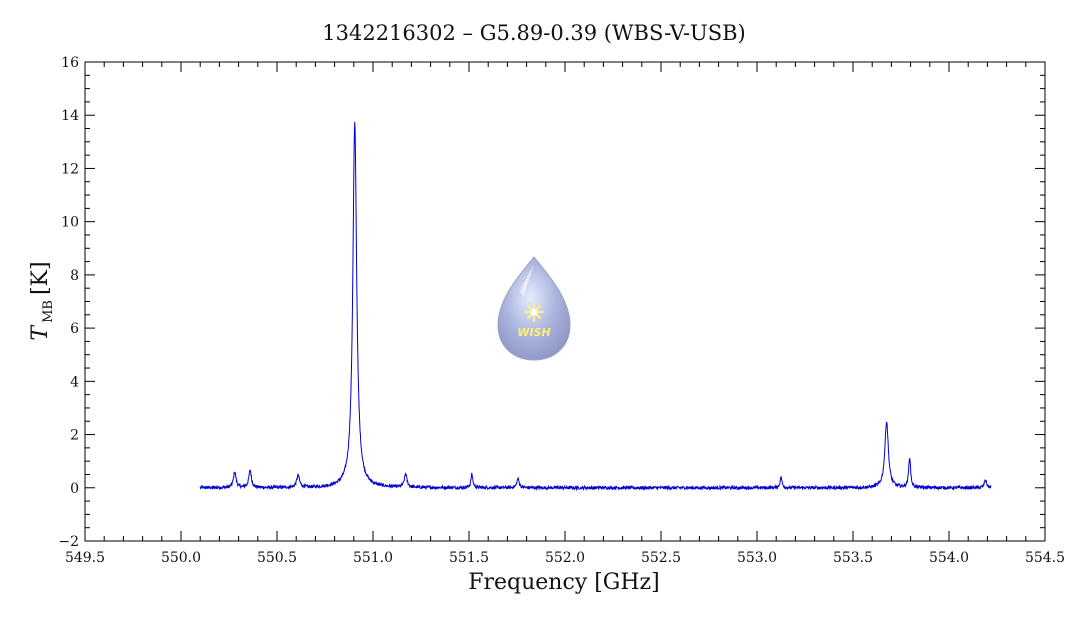  I want to click on y-tick-label: 6, so click(74, 329).